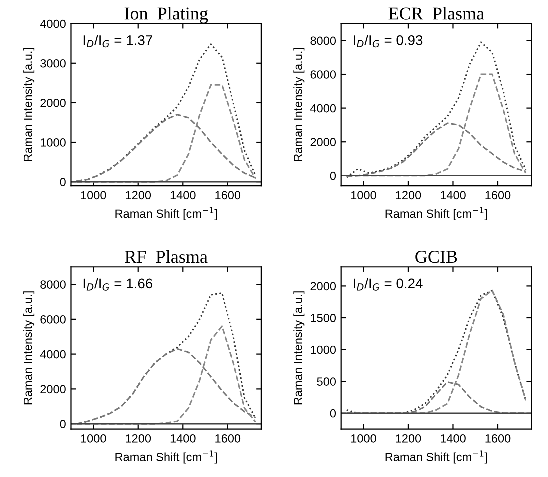  Describe the element at coordinates (388, 284) in the screenshot. I see `annotation: I$_{D}$/I$_{G}$ = 0.24` at that location.